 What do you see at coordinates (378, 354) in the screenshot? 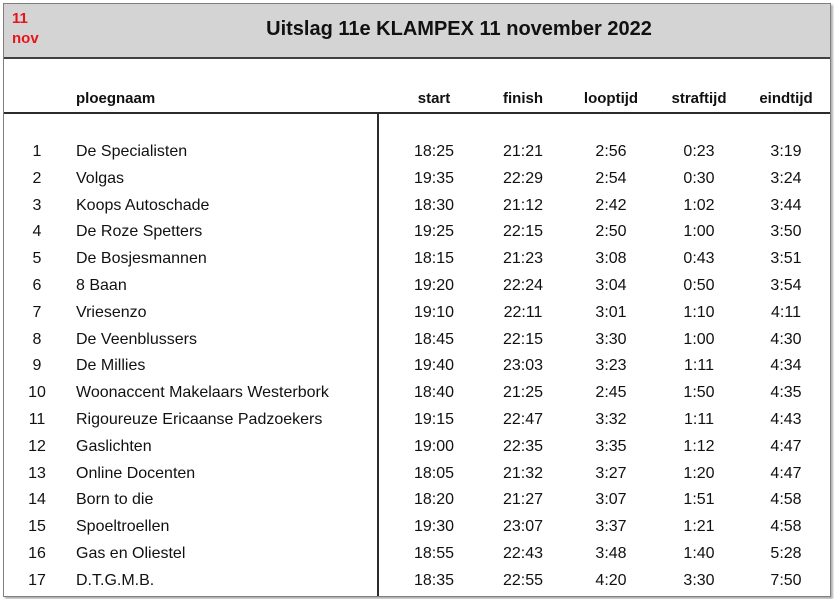
I see `column-divider` at bounding box center [378, 354].